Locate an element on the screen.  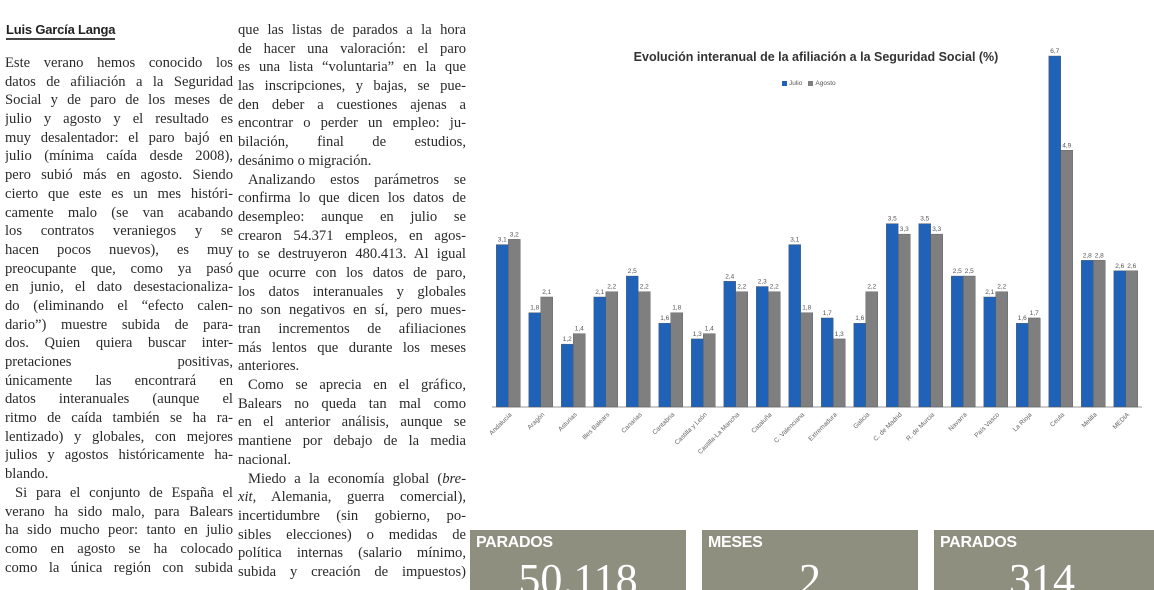
text-line: únicamente las encontrará en is located at coordinates (119, 380).